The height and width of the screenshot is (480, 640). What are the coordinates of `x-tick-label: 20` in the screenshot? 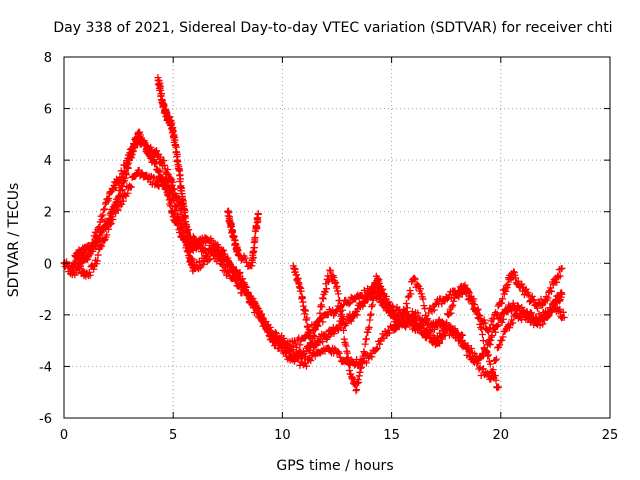 It's located at (501, 435).